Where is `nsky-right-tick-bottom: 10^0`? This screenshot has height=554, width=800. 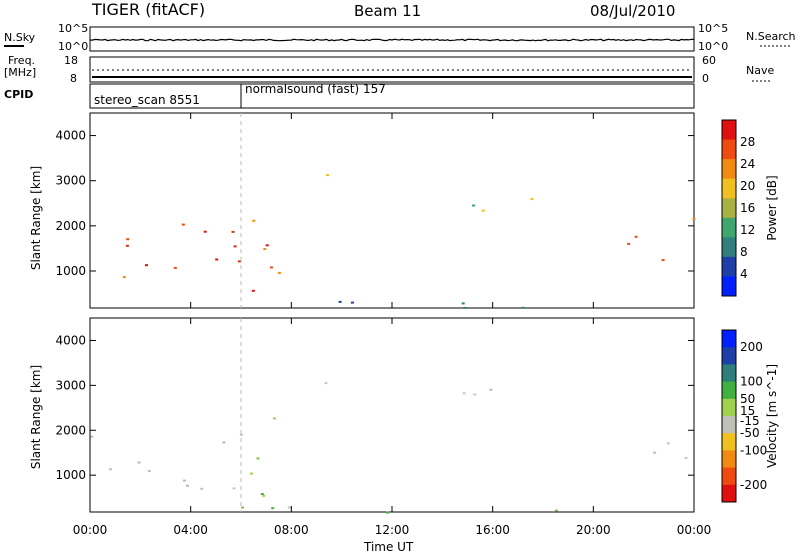 nsky-right-tick-bottom: 10^0 is located at coordinates (713, 46).